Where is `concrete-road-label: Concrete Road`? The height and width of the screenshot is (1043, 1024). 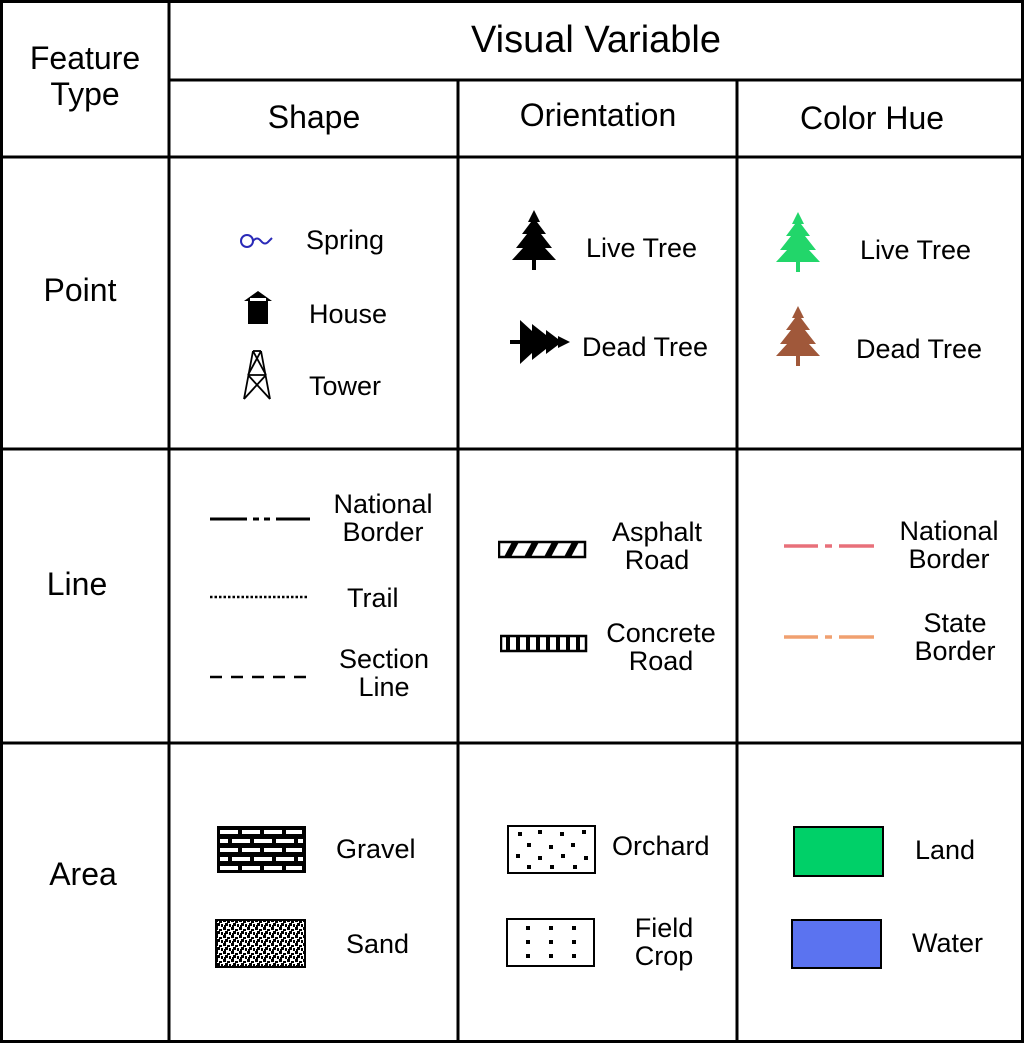 concrete-road-label: Concrete Road is located at coordinates (661, 647).